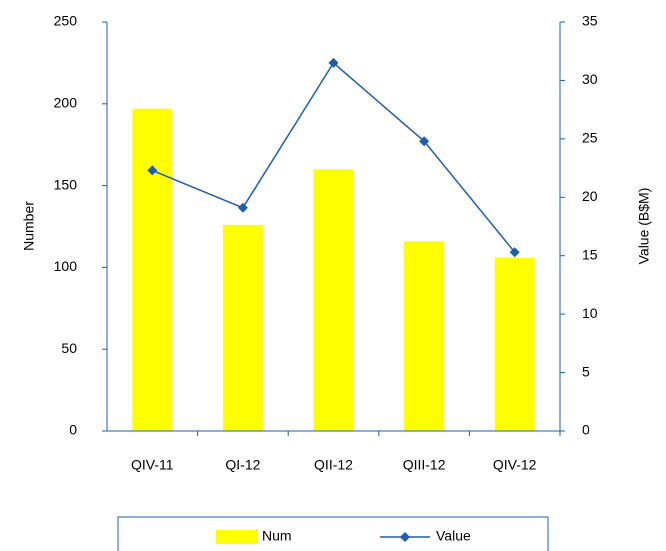 Image resolution: width=666 pixels, height=551 pixels. Describe the element at coordinates (242, 465) in the screenshot. I see `x-tick-label: QI-12` at that location.